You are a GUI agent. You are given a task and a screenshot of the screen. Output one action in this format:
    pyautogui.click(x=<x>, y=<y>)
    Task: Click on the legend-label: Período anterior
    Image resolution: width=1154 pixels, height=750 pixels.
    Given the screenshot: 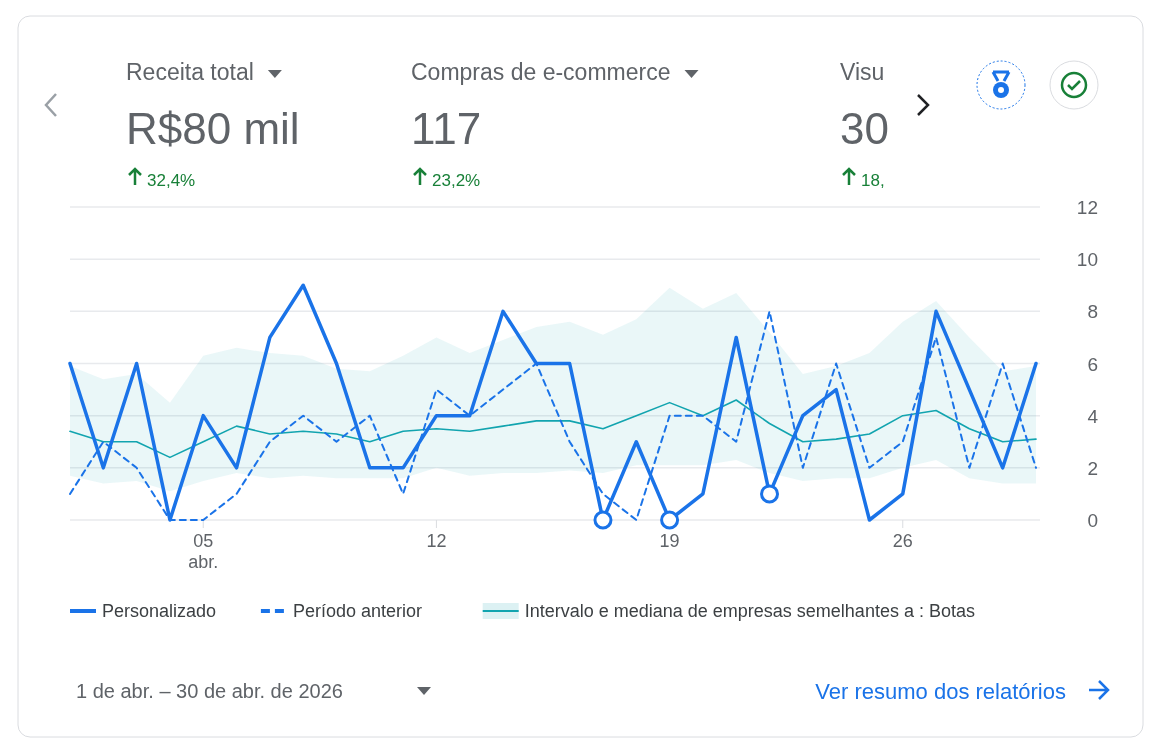 What is the action you would take?
    pyautogui.click(x=357, y=611)
    